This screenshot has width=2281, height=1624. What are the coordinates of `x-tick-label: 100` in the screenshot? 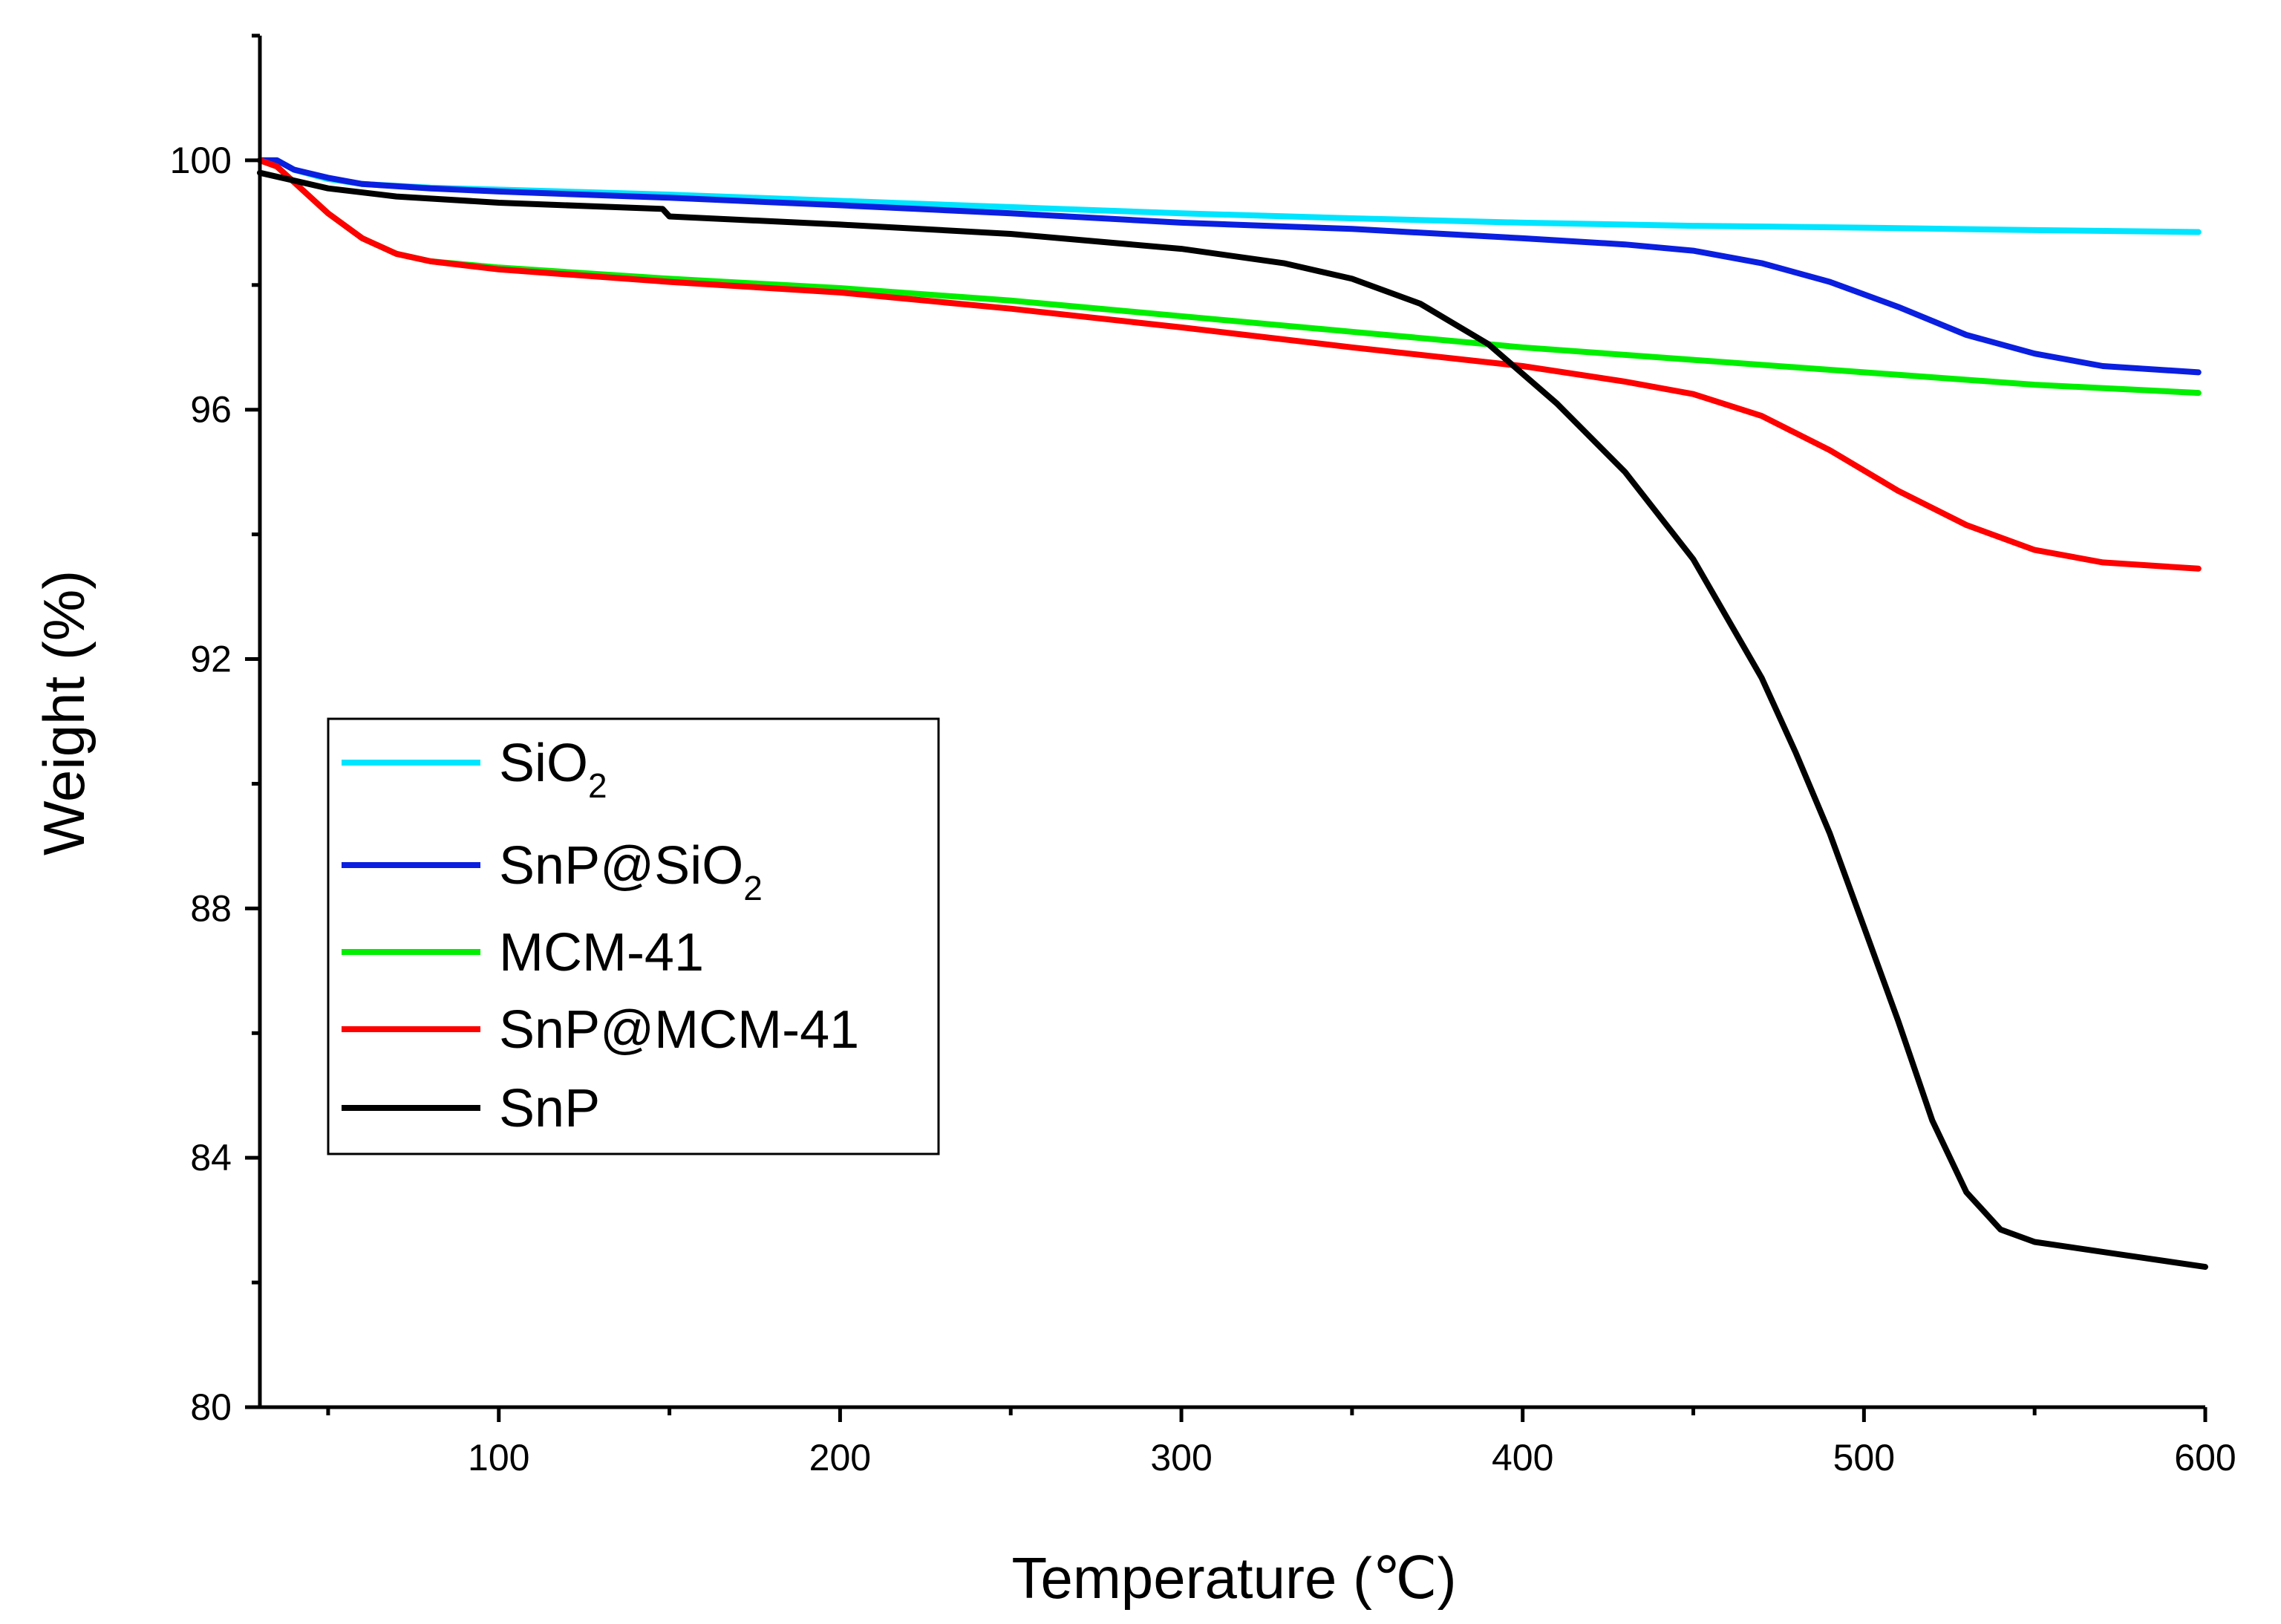 It's located at (499, 1458).